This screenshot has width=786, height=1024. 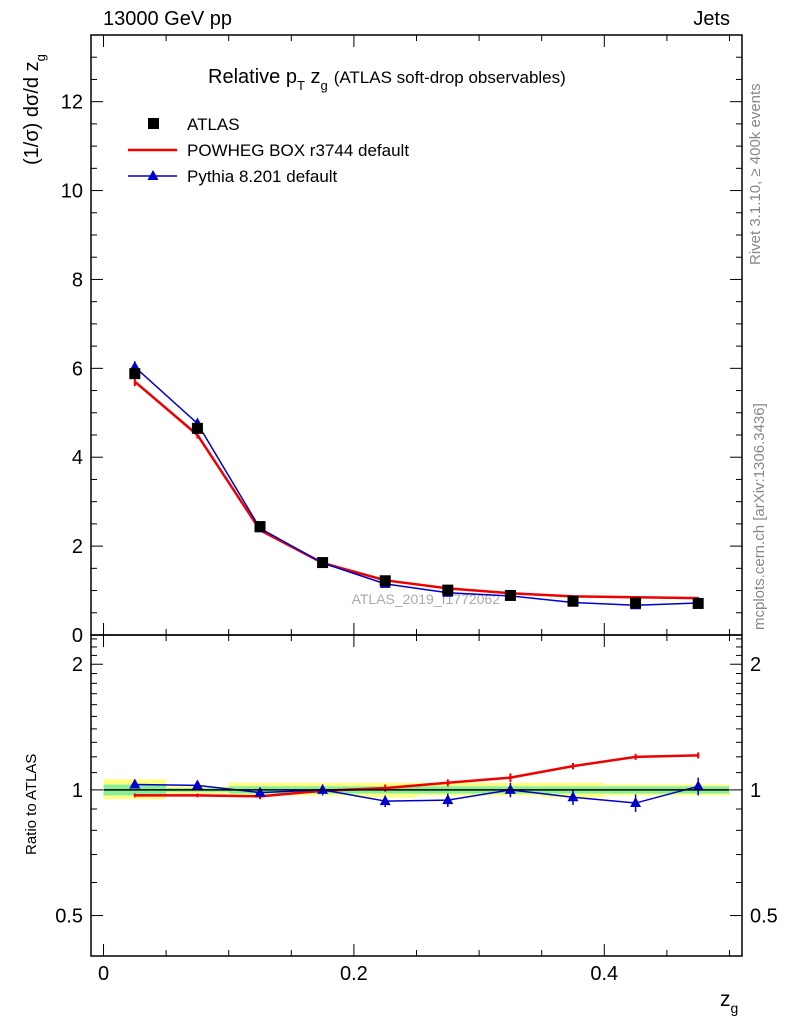 What do you see at coordinates (77, 369) in the screenshot?
I see `main-y-tick-label: 6` at bounding box center [77, 369].